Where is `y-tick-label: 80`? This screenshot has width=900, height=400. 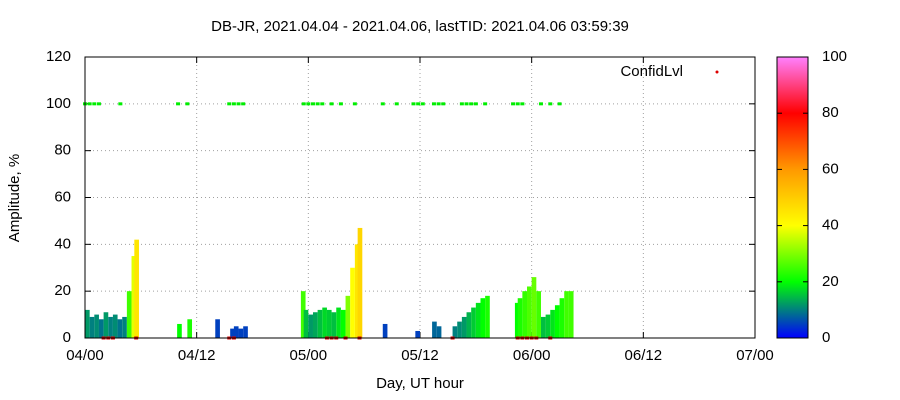 y-tick-label: 80 is located at coordinates (62, 150).